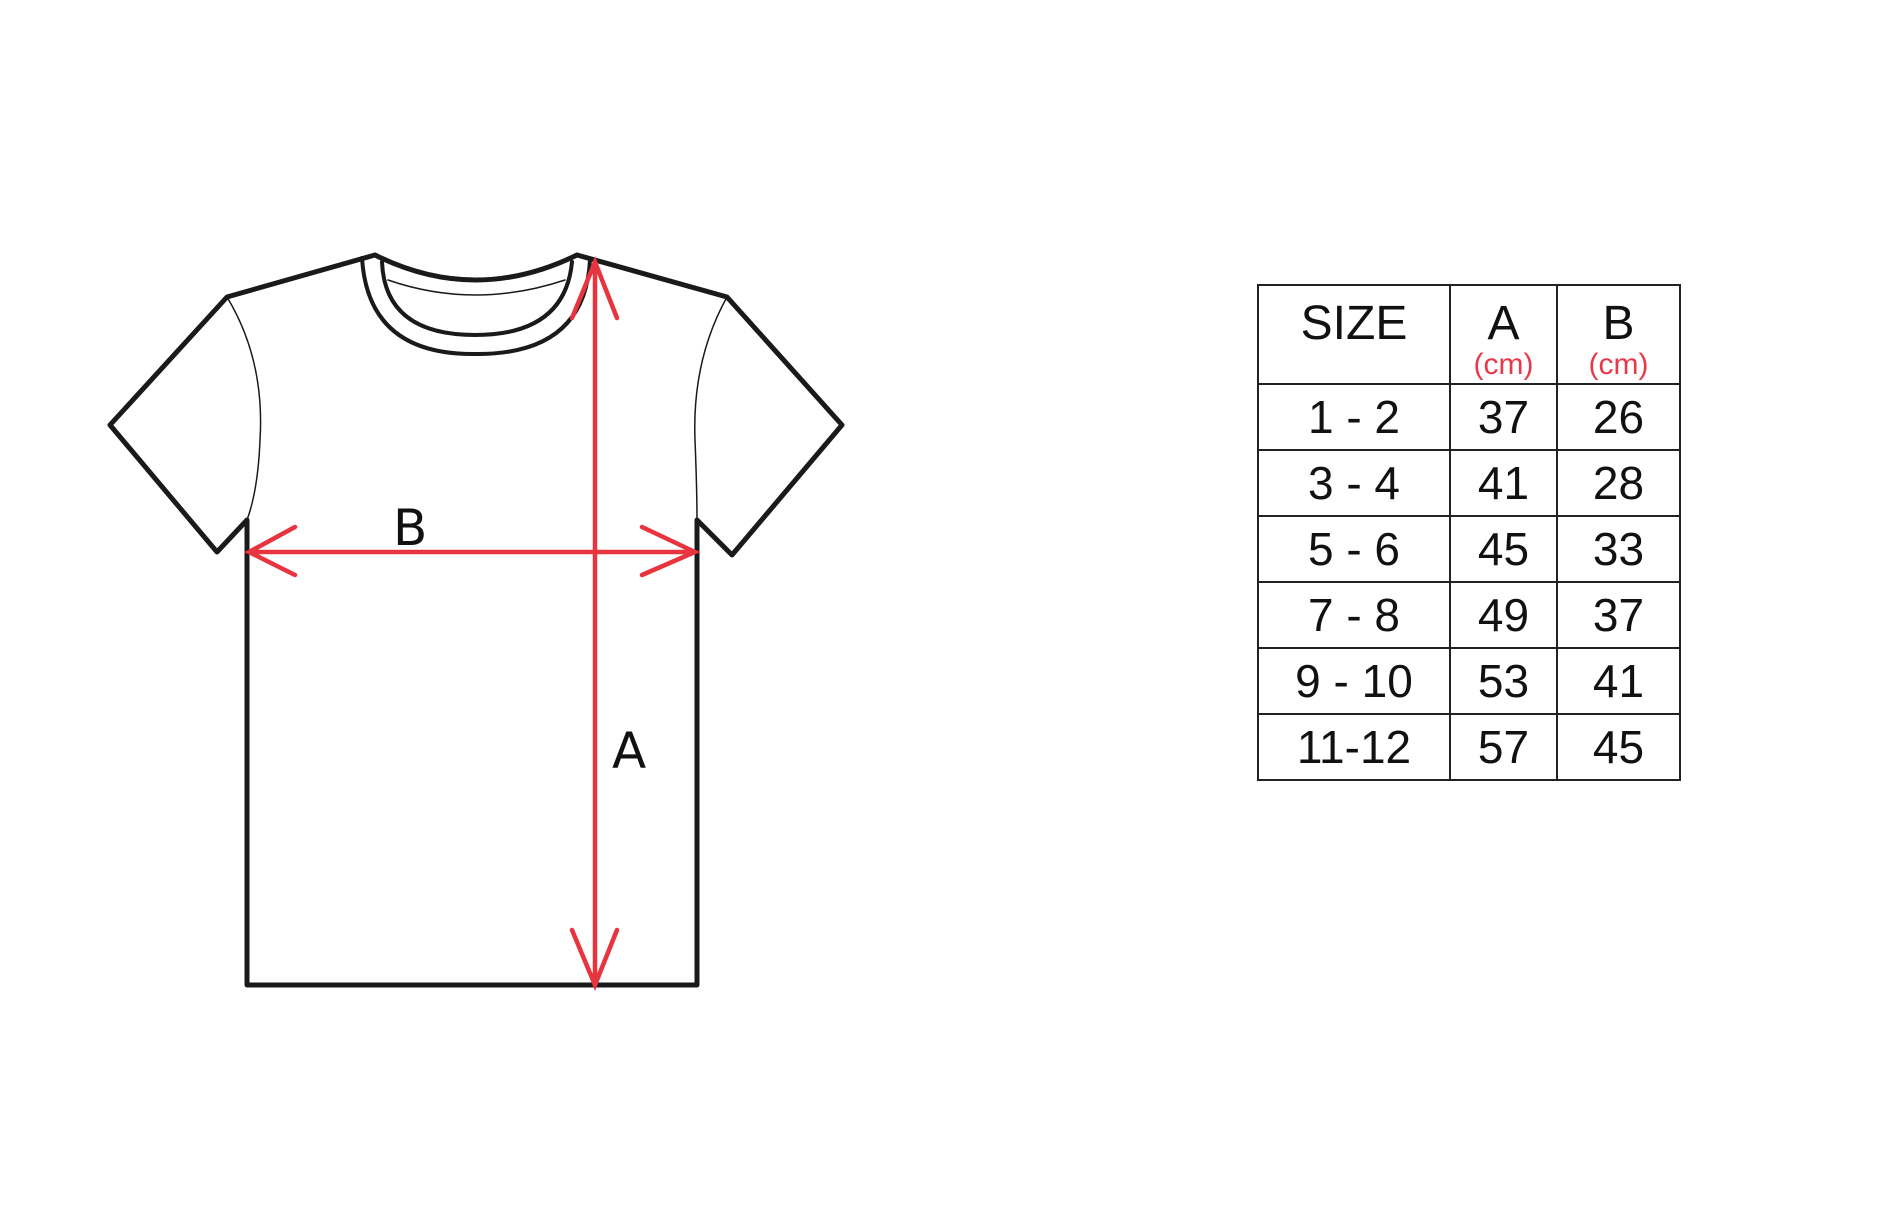 The width and height of the screenshot is (1888, 1230). Describe the element at coordinates (1618, 323) in the screenshot. I see `header-label: B` at that location.